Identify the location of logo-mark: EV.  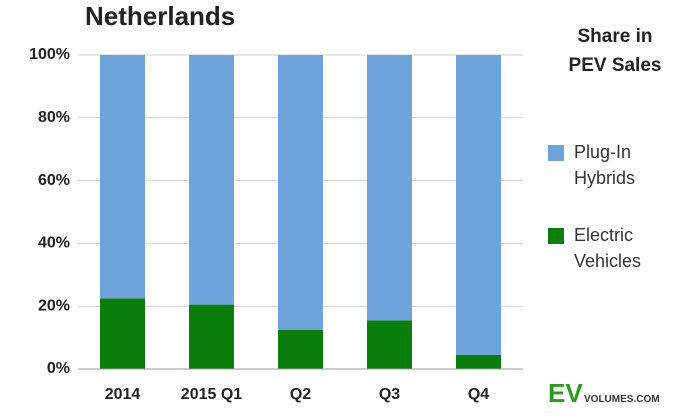
(565, 393).